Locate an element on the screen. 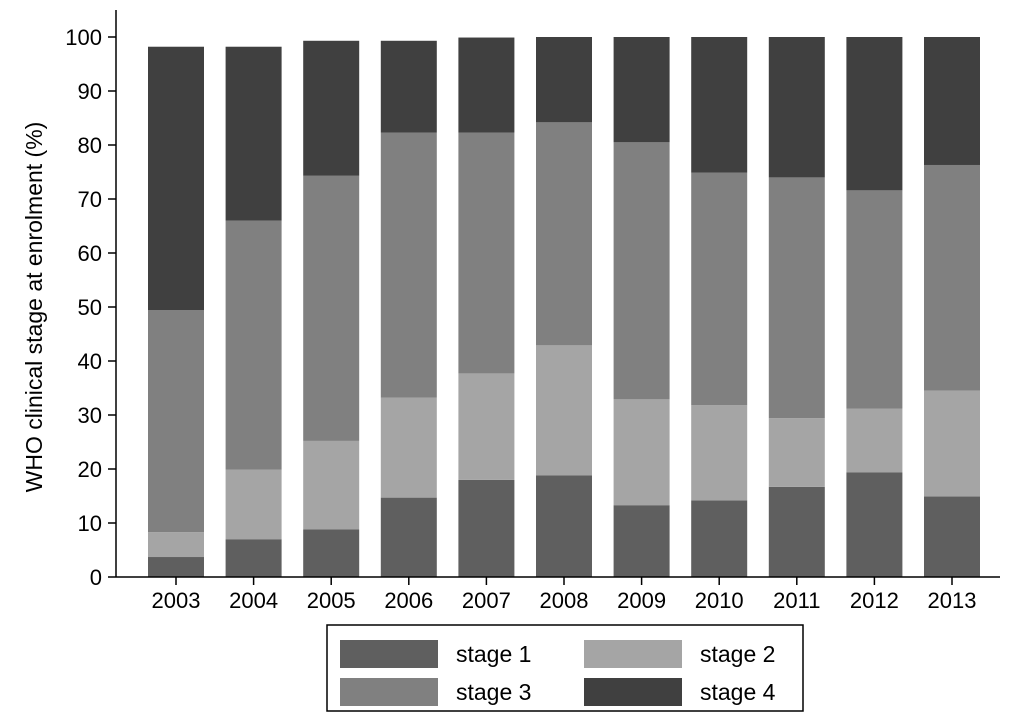 This screenshot has width=1021, height=712. bar-stage-4-2011 is located at coordinates (796, 107).